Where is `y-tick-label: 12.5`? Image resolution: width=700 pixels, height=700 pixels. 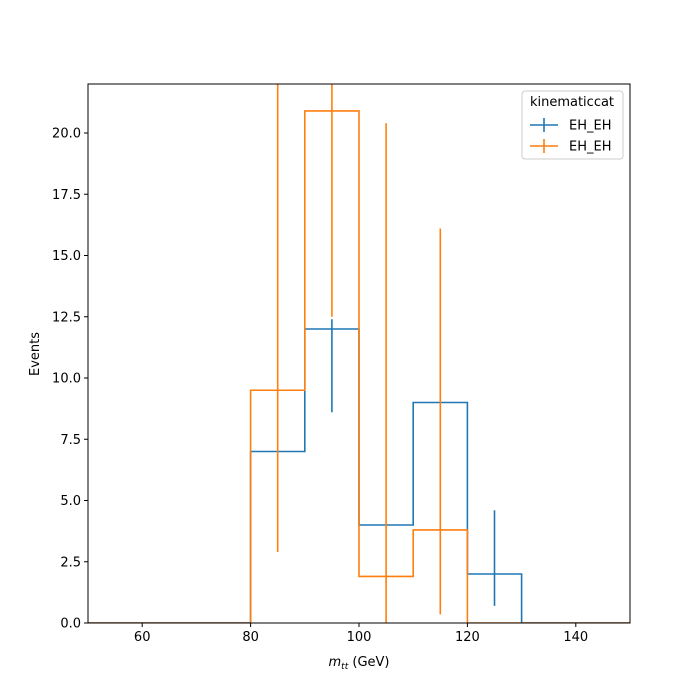 y-tick-label: 12.5 is located at coordinates (66, 317).